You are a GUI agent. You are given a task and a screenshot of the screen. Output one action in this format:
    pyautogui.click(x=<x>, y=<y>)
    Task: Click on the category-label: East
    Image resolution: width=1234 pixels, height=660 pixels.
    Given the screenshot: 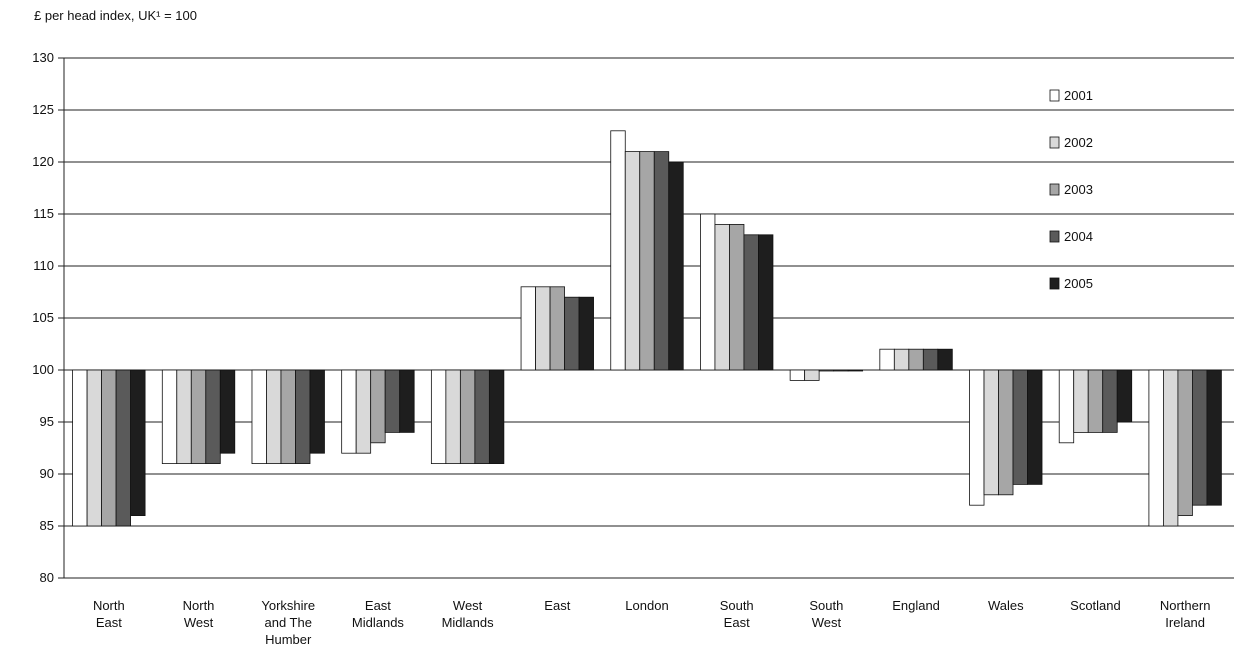 What is the action you would take?
    pyautogui.click(x=557, y=605)
    